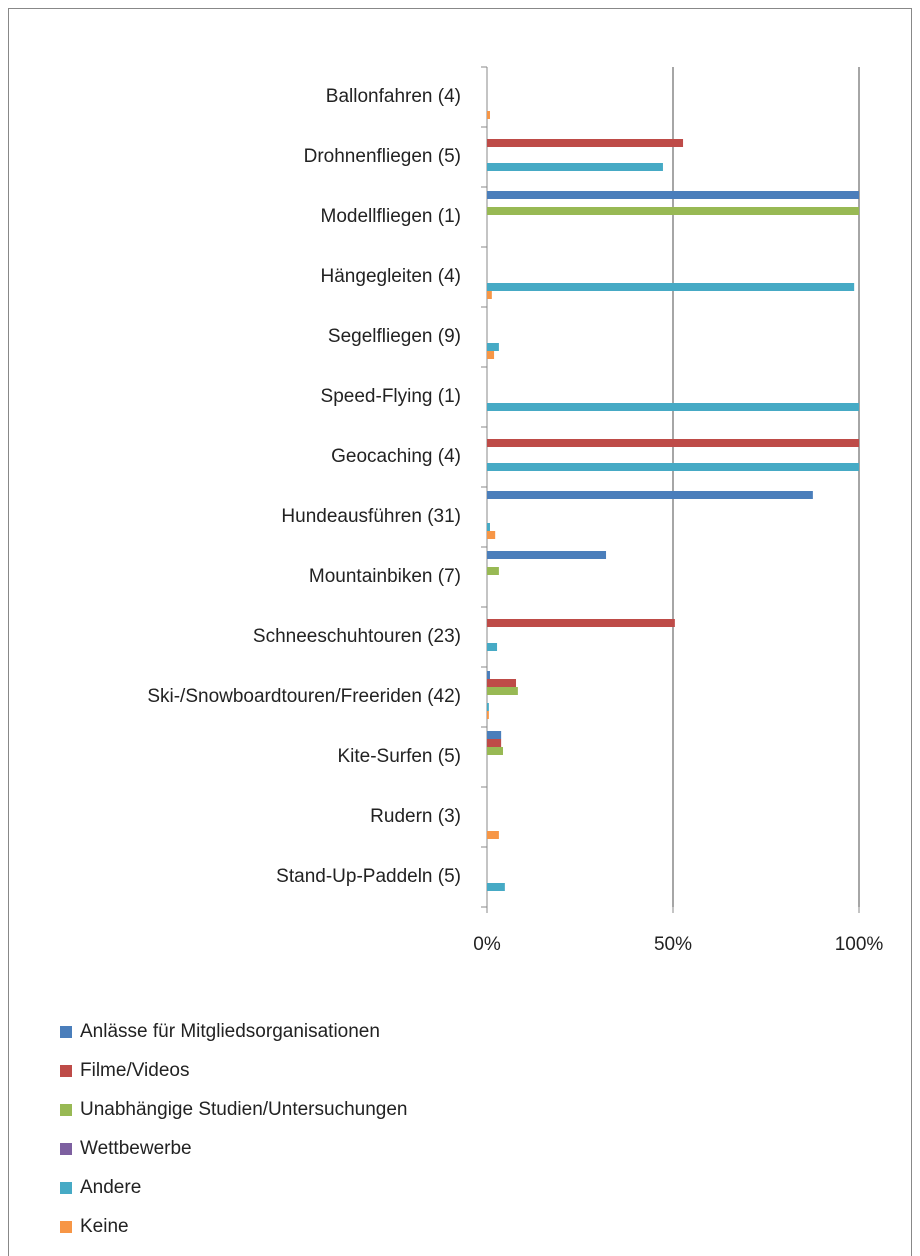 The height and width of the screenshot is (1256, 920). What do you see at coordinates (673, 944) in the screenshot?
I see `x-tick-label: 50%` at bounding box center [673, 944].